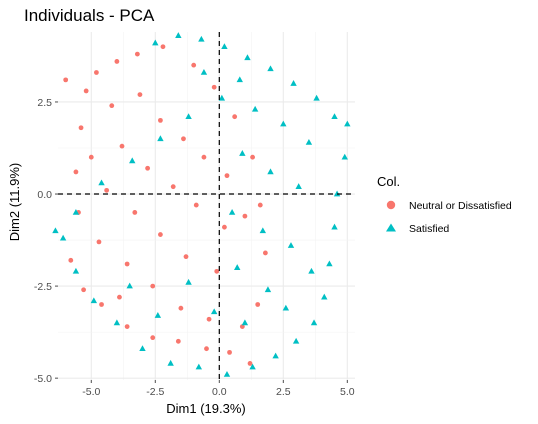  I want to click on y-tick-label: 2.5, so click(44, 103).